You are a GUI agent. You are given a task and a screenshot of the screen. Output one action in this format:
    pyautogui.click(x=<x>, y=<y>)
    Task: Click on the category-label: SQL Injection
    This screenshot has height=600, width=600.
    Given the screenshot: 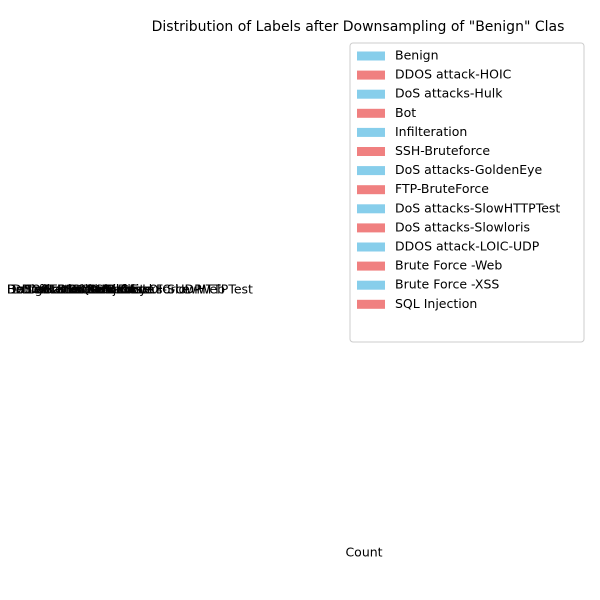 What is the action you would take?
    pyautogui.click(x=114, y=289)
    